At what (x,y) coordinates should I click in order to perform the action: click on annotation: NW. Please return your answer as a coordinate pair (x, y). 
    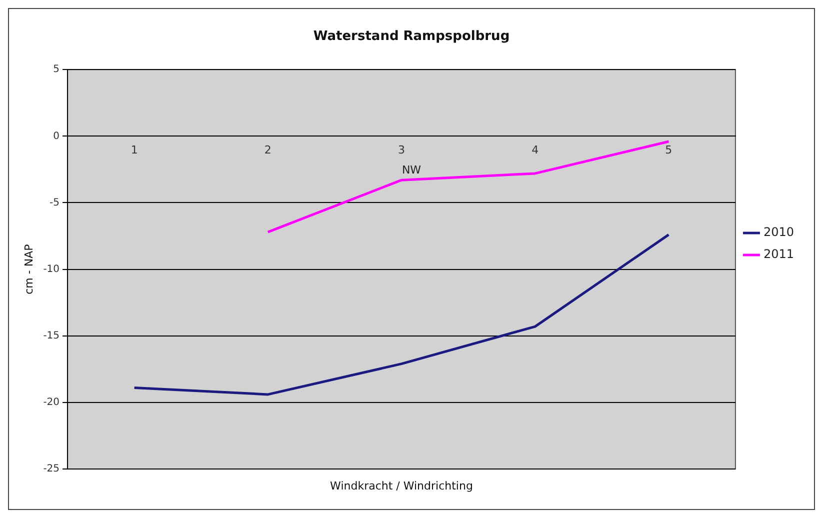
    Looking at the image, I should click on (412, 169).